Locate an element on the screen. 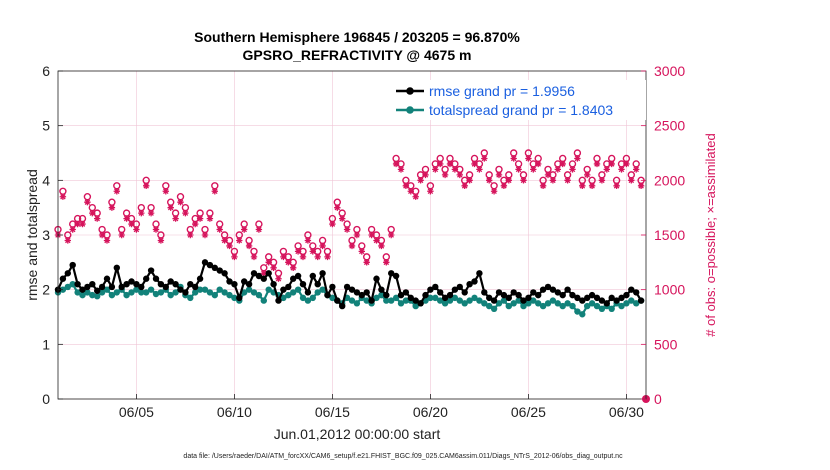 This screenshot has height=470, width=830. y-tick-label-right: 3000 is located at coordinates (669, 71).